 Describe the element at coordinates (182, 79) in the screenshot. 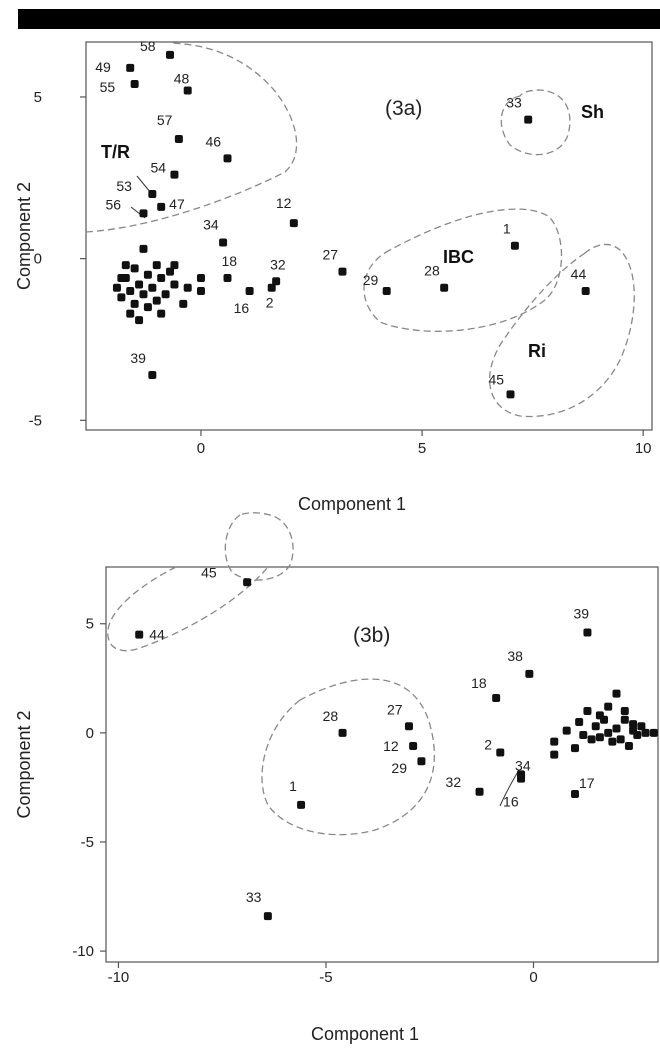

I see `point-label: 48` at that location.